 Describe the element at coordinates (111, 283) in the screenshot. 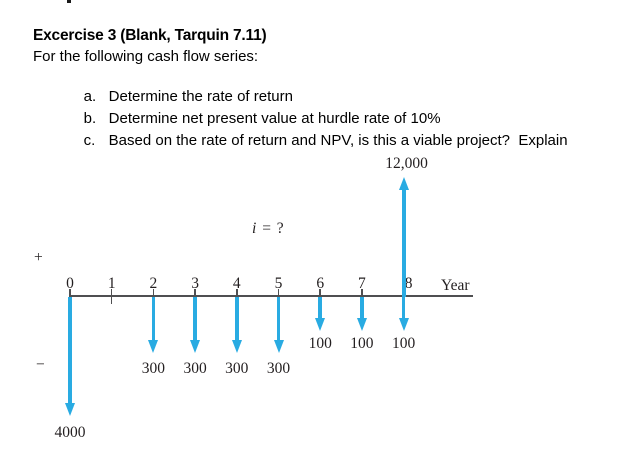

I see `year-label-1: 1` at that location.